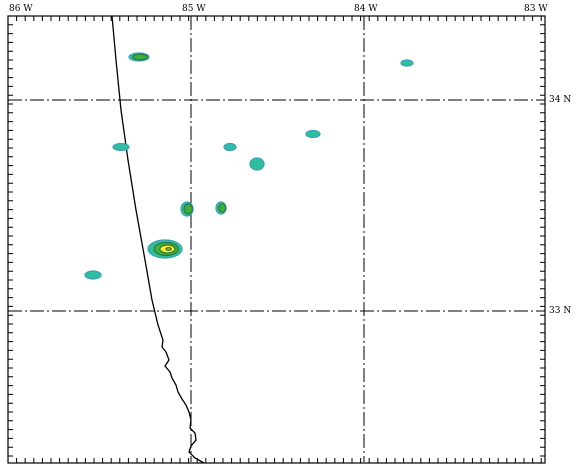 The image size is (576, 467). Describe the element at coordinates (560, 311) in the screenshot. I see `lat-label-33n: 33 N` at that location.